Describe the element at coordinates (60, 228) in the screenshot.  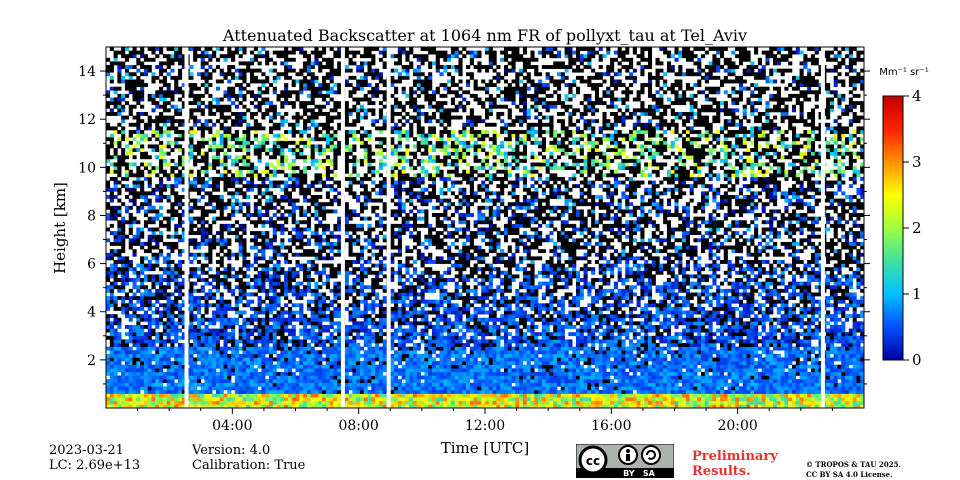
I see `y-axis-label: Height [km]` at that location.